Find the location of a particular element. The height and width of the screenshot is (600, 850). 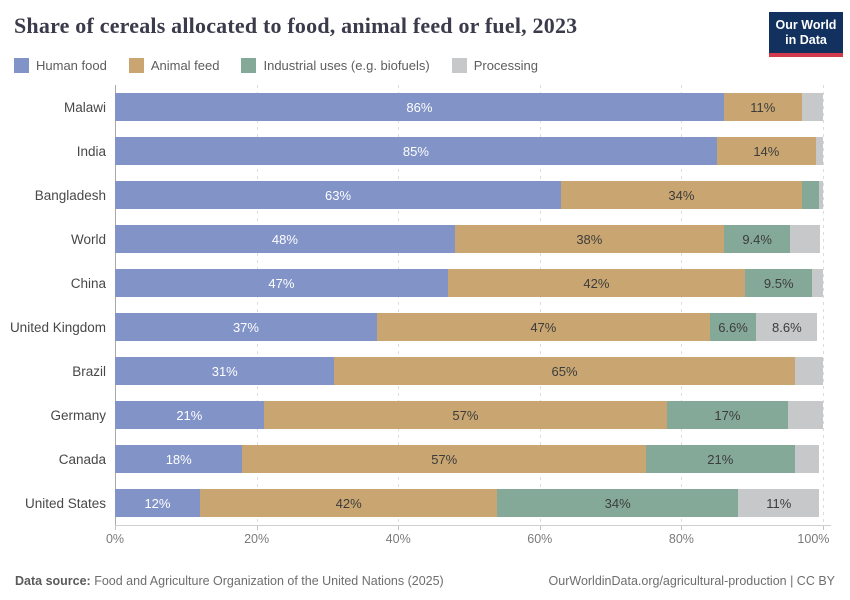

category-label: Germany is located at coordinates (78, 415).